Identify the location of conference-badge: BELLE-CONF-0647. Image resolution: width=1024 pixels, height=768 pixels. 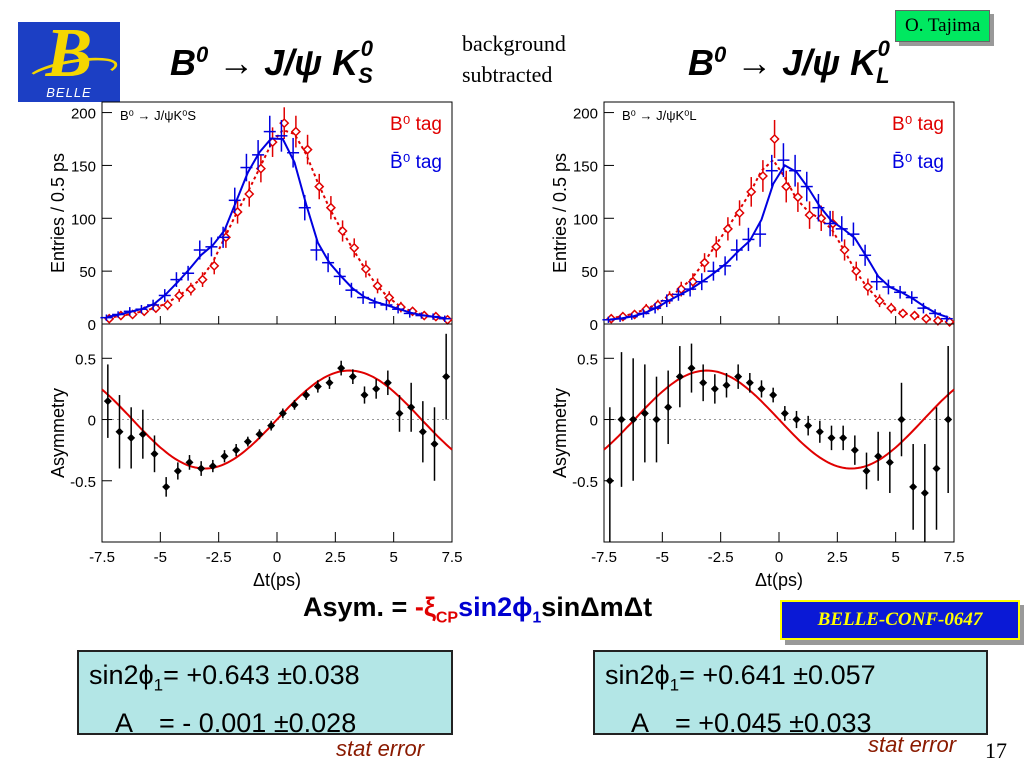
(900, 620).